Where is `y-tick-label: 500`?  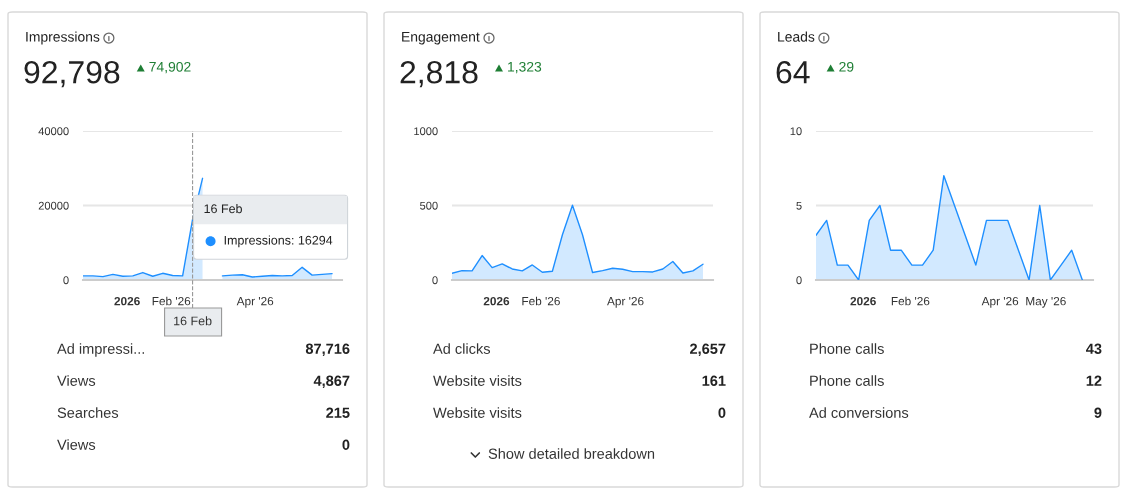 y-tick-label: 500 is located at coordinates (429, 205).